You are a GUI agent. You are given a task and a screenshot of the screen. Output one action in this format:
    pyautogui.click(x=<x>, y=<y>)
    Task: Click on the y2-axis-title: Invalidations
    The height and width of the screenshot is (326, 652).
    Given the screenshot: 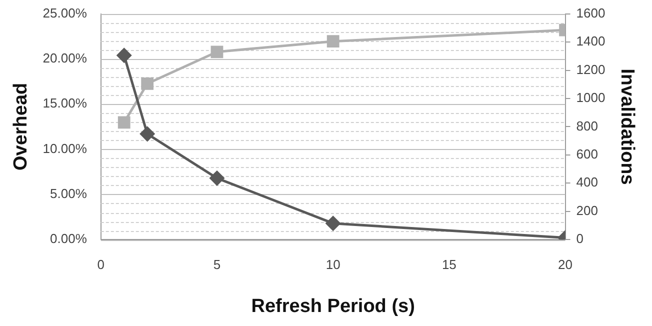 What is the action you would take?
    pyautogui.click(x=627, y=126)
    